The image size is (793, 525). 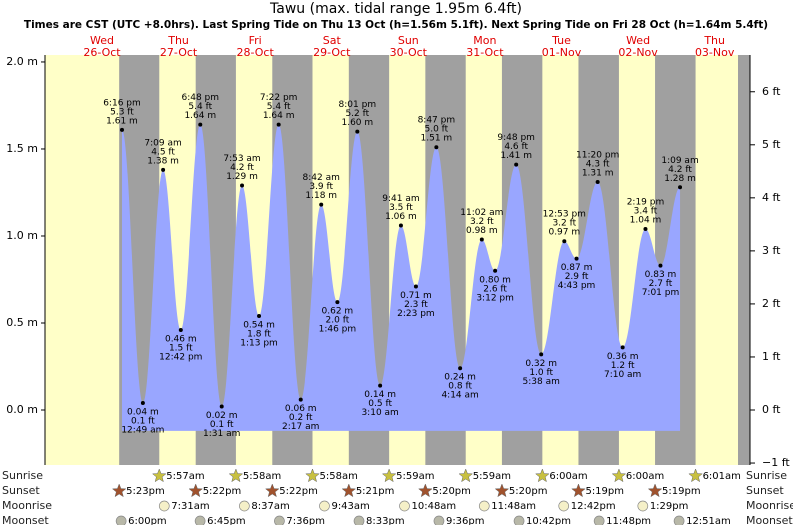 I want to click on tide-label: 4.5 ft, so click(x=163, y=152).